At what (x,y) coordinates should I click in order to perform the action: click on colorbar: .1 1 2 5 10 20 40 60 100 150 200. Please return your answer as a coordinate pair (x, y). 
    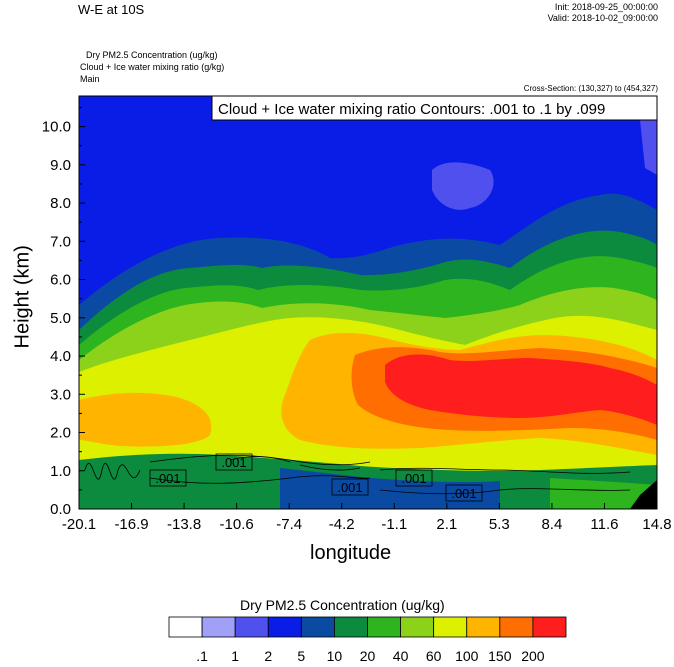
    Looking at the image, I should click on (367, 640).